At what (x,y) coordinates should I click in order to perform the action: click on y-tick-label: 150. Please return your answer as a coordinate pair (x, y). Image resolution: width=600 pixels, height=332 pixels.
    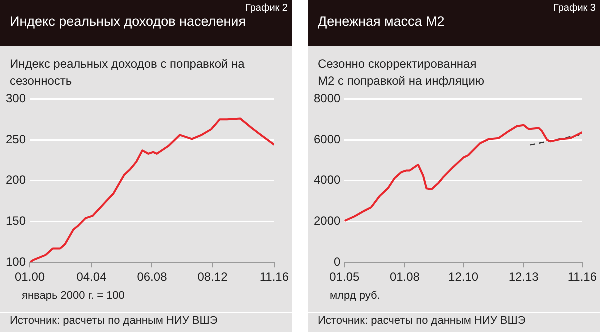
    Looking at the image, I should click on (16, 221).